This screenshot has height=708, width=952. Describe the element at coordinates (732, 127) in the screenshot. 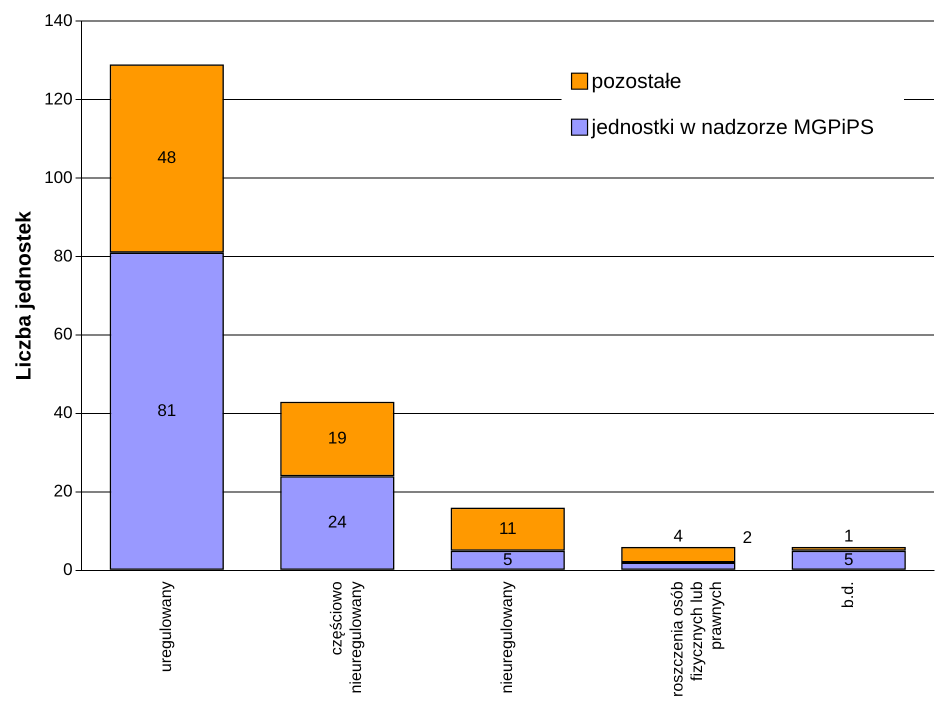

I see `legend-label: jednostki w nadzorze MGPiPS` at that location.